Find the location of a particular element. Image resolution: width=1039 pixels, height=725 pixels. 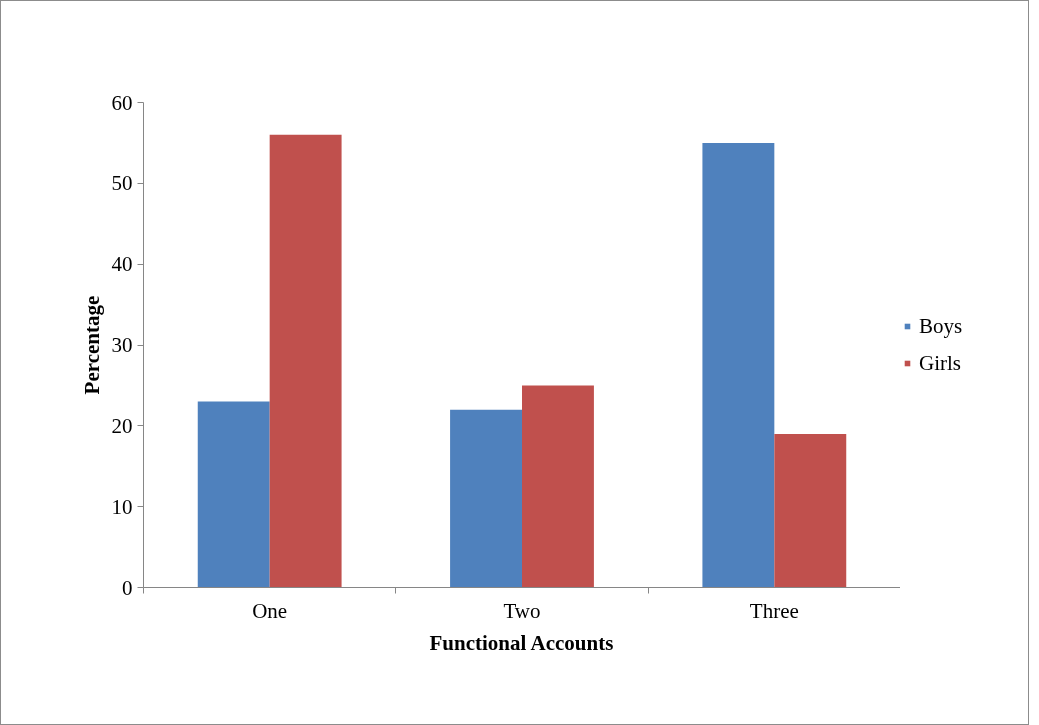

y-tick-label: 0 is located at coordinates (127, 587).